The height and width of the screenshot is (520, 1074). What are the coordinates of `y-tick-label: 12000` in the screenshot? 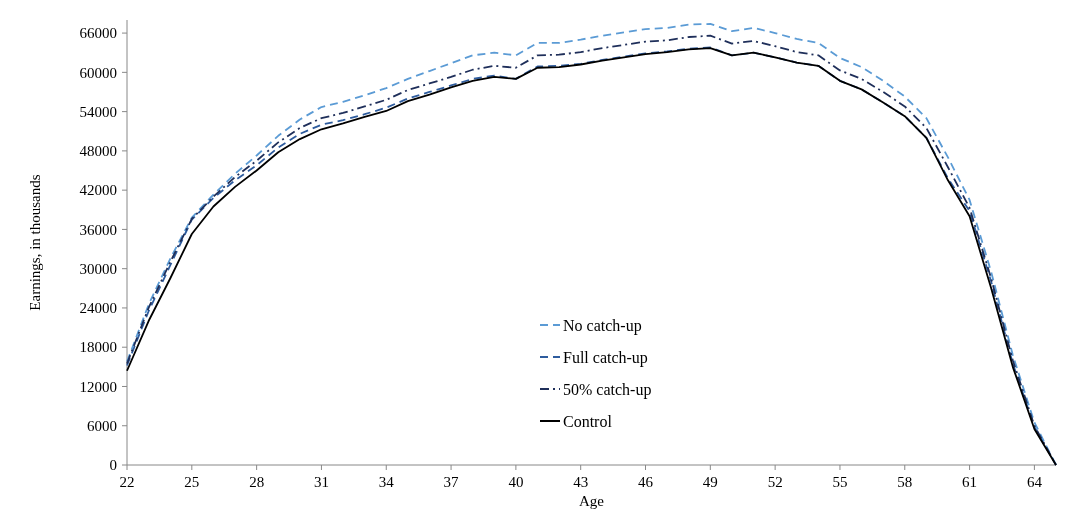 It's located at (98, 386).